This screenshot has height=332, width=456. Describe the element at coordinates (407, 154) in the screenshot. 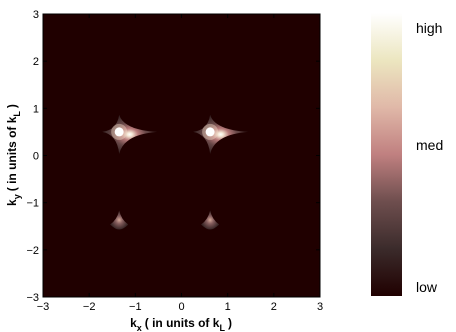

I see `colorbar: high med low` at that location.